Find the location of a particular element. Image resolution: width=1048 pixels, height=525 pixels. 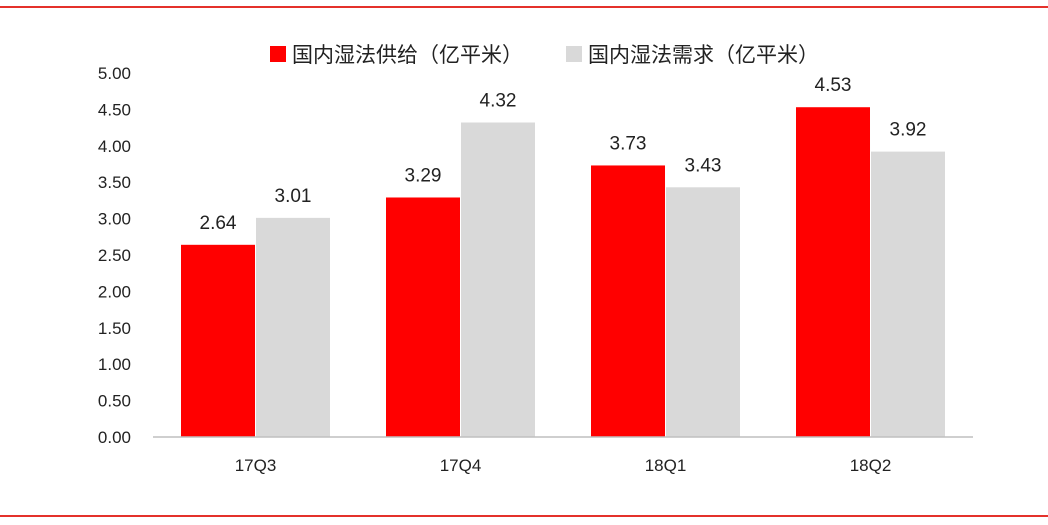

legend-label-demand: 国内湿法需求（亿平米） is located at coordinates (703, 55).